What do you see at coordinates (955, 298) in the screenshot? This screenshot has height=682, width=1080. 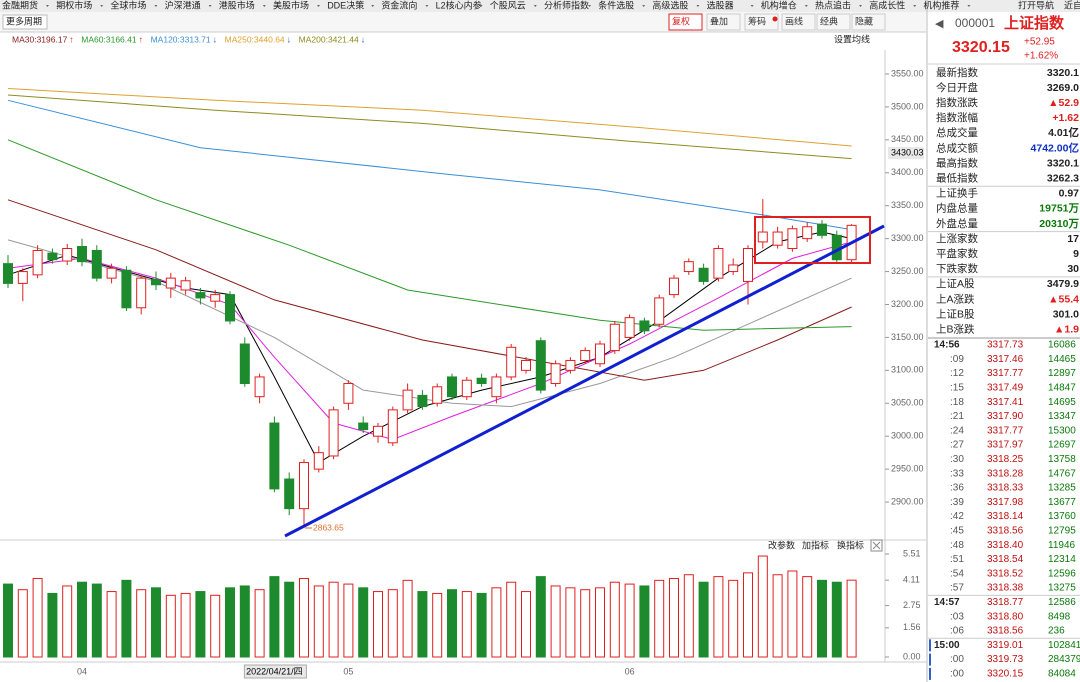 I see `quote-label: 上A涨跌` at bounding box center [955, 298].